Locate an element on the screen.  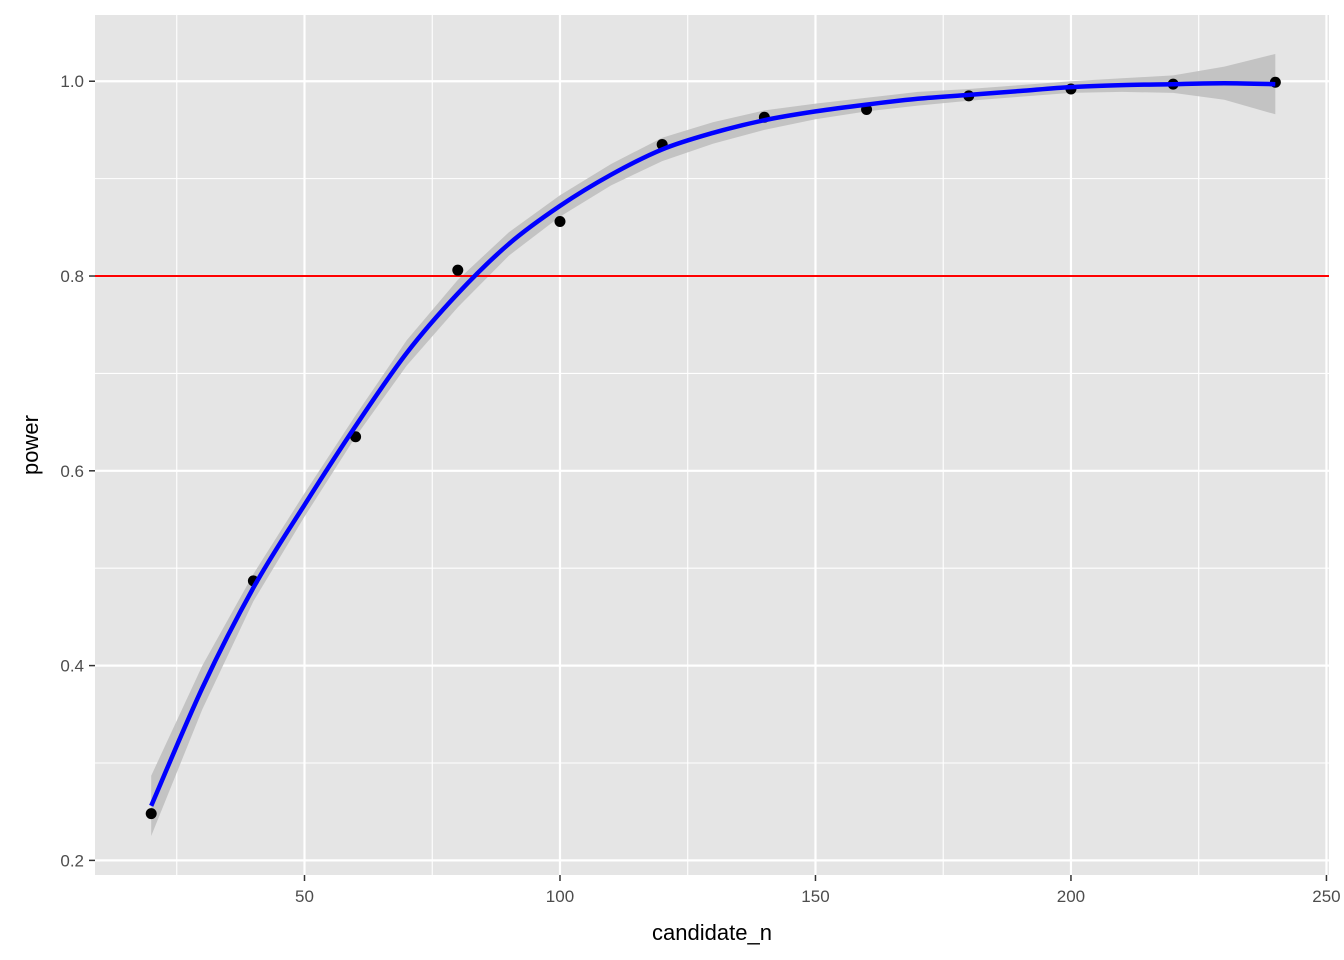
x-tick-label: 200 is located at coordinates (1071, 896).